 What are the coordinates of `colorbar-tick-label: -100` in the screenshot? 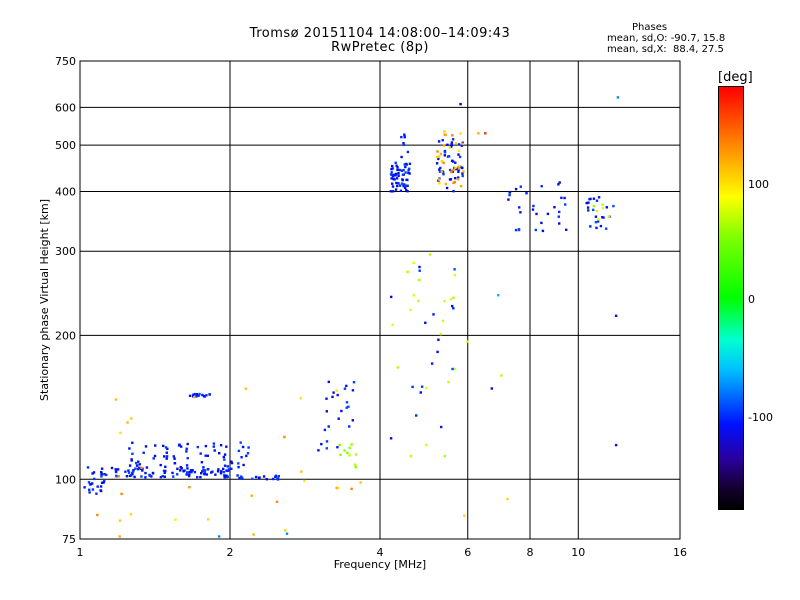 It's located at (760, 417).